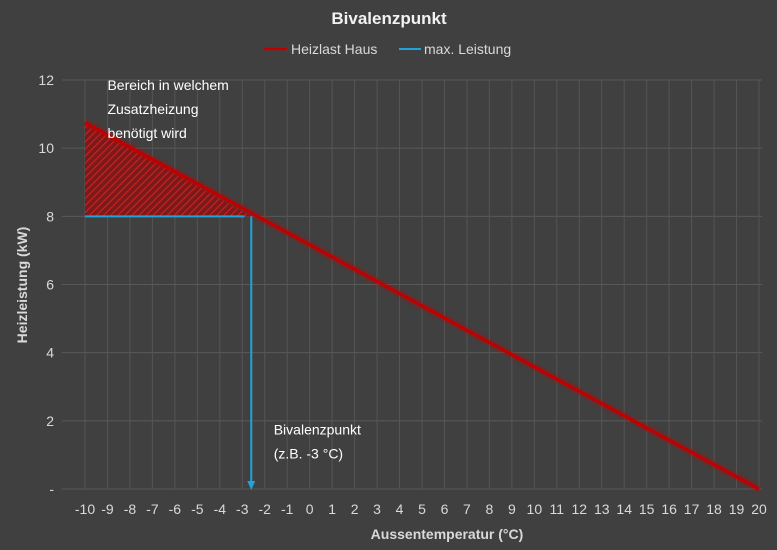 The width and height of the screenshot is (777, 550). Describe the element at coordinates (445, 509) in the screenshot. I see `x-tick-label-16: 6` at that location.